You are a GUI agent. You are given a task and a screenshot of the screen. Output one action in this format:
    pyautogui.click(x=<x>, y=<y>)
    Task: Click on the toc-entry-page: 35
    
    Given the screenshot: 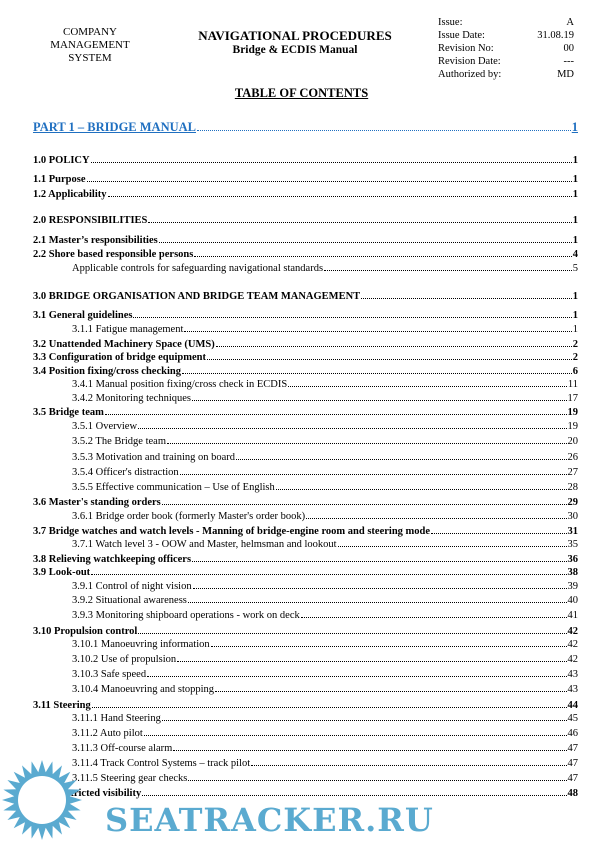 What is the action you would take?
    pyautogui.click(x=573, y=544)
    